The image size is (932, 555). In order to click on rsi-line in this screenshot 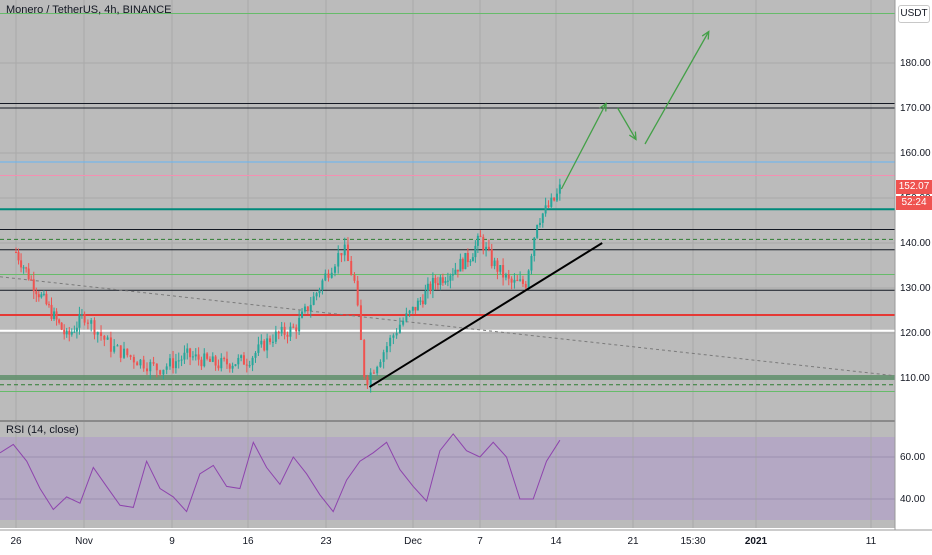, I will do `click(280, 473)`.